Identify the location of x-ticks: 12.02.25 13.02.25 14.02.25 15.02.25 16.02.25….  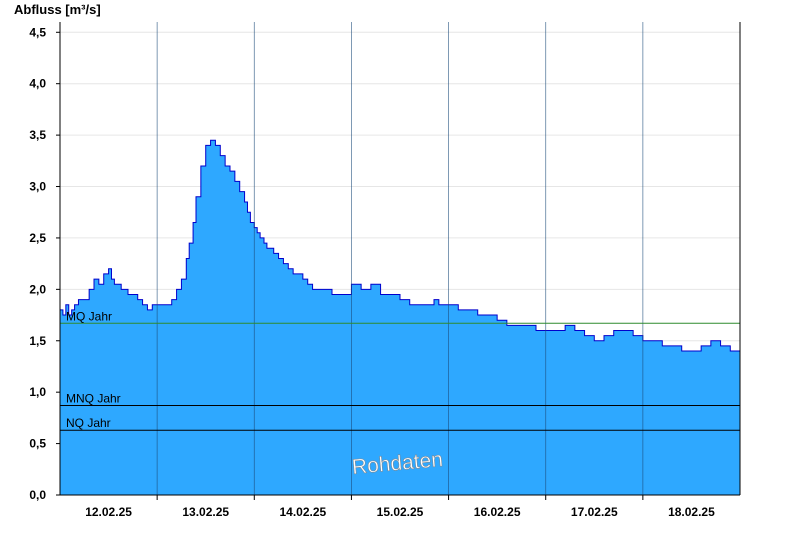
(400, 507).